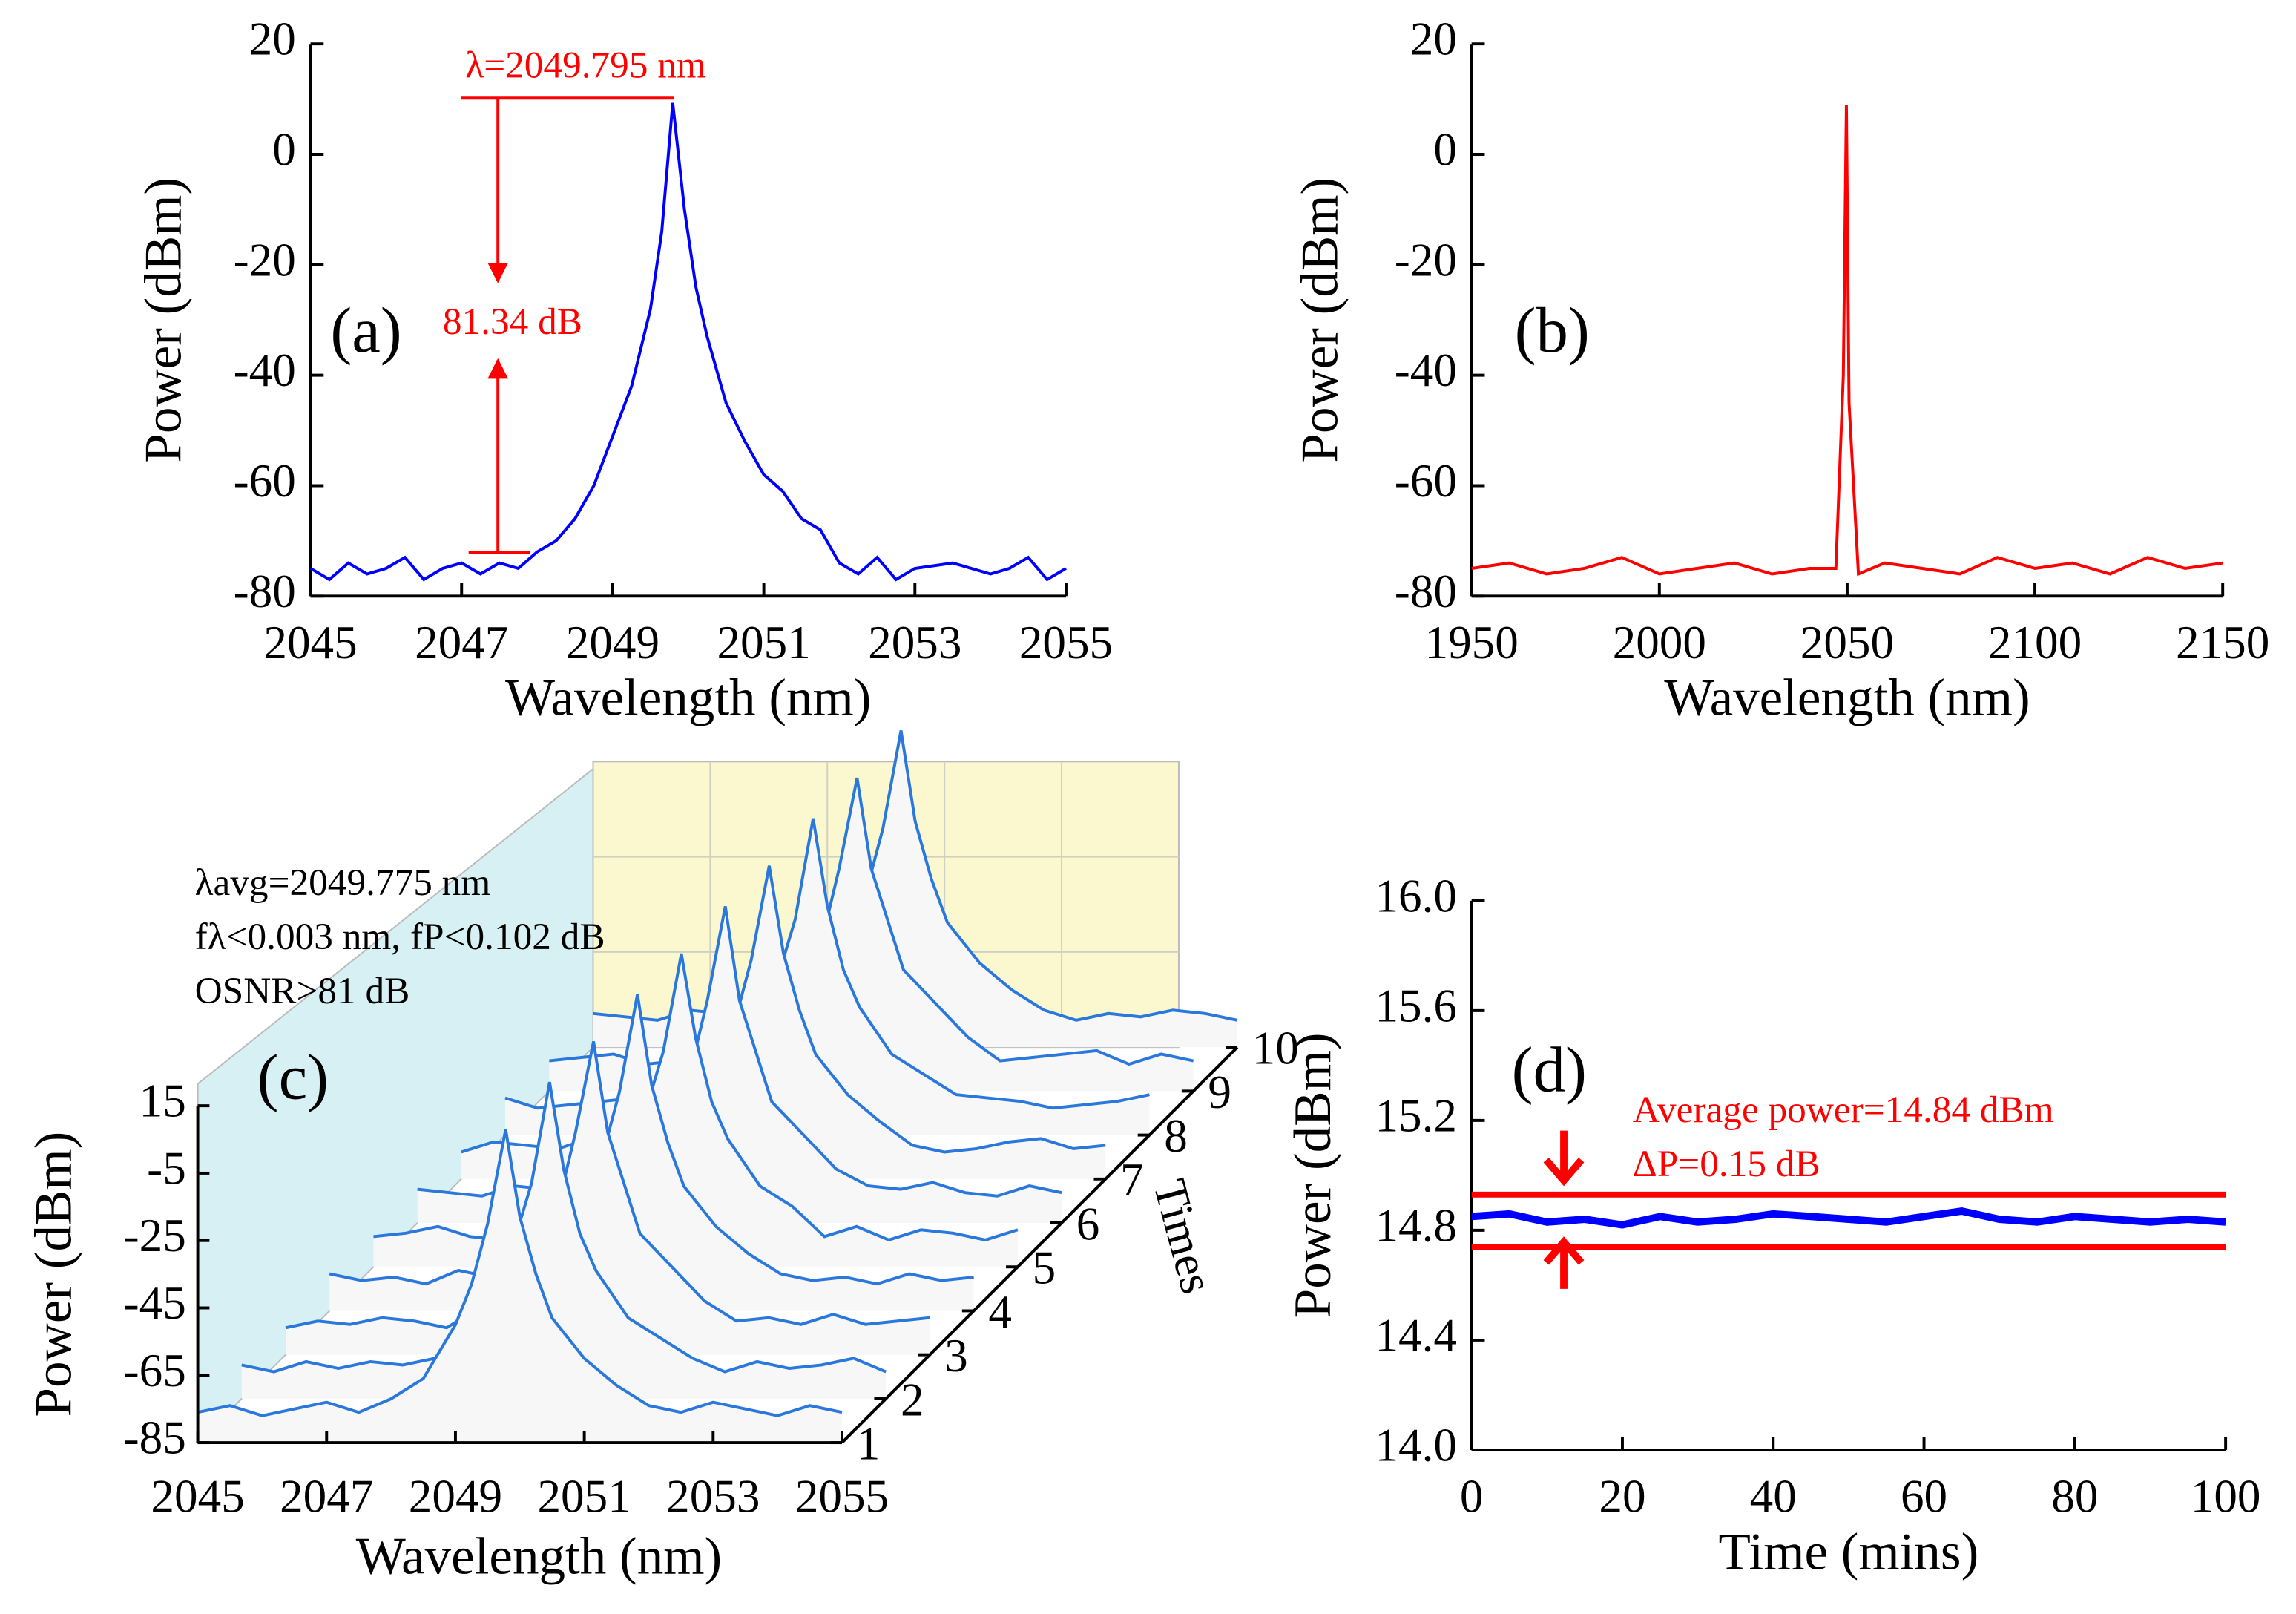  I want to click on annotation: Average power=14.84 dBm, so click(1843, 1110).